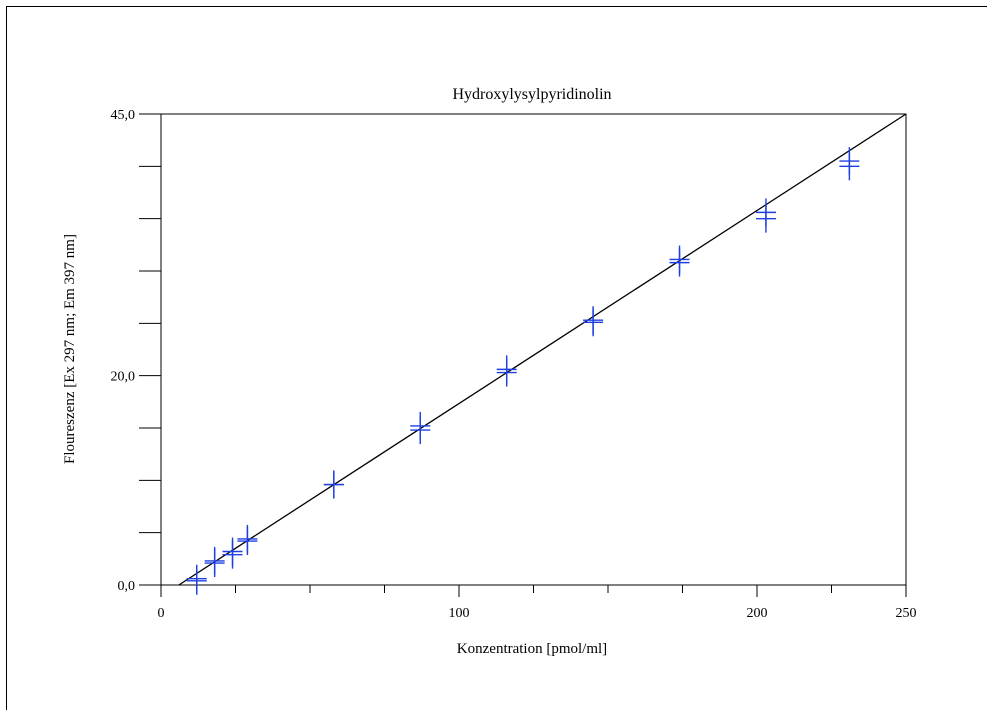 The height and width of the screenshot is (711, 988). What do you see at coordinates (161, 613) in the screenshot?
I see `x-tick-label: 0` at bounding box center [161, 613].